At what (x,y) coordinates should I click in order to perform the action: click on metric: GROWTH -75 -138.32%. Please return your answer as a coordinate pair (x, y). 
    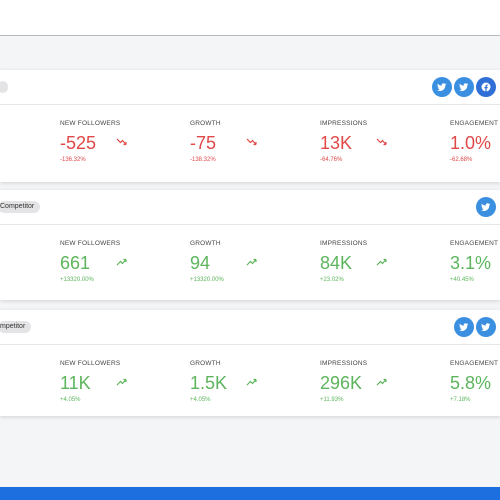
    Looking at the image, I should click on (252, 141).